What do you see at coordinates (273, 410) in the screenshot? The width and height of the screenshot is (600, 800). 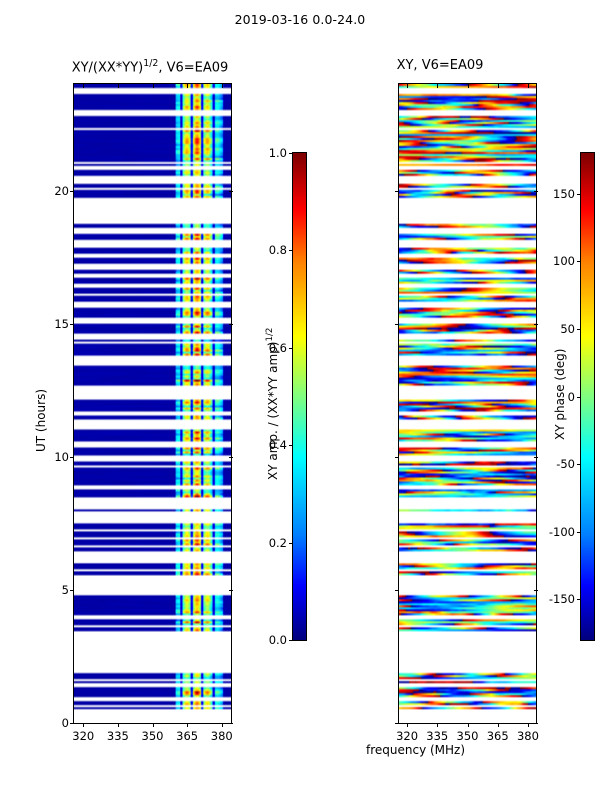 I see `left-cbar-label-main: XY amp. / (XX*YY amp)` at bounding box center [273, 410].